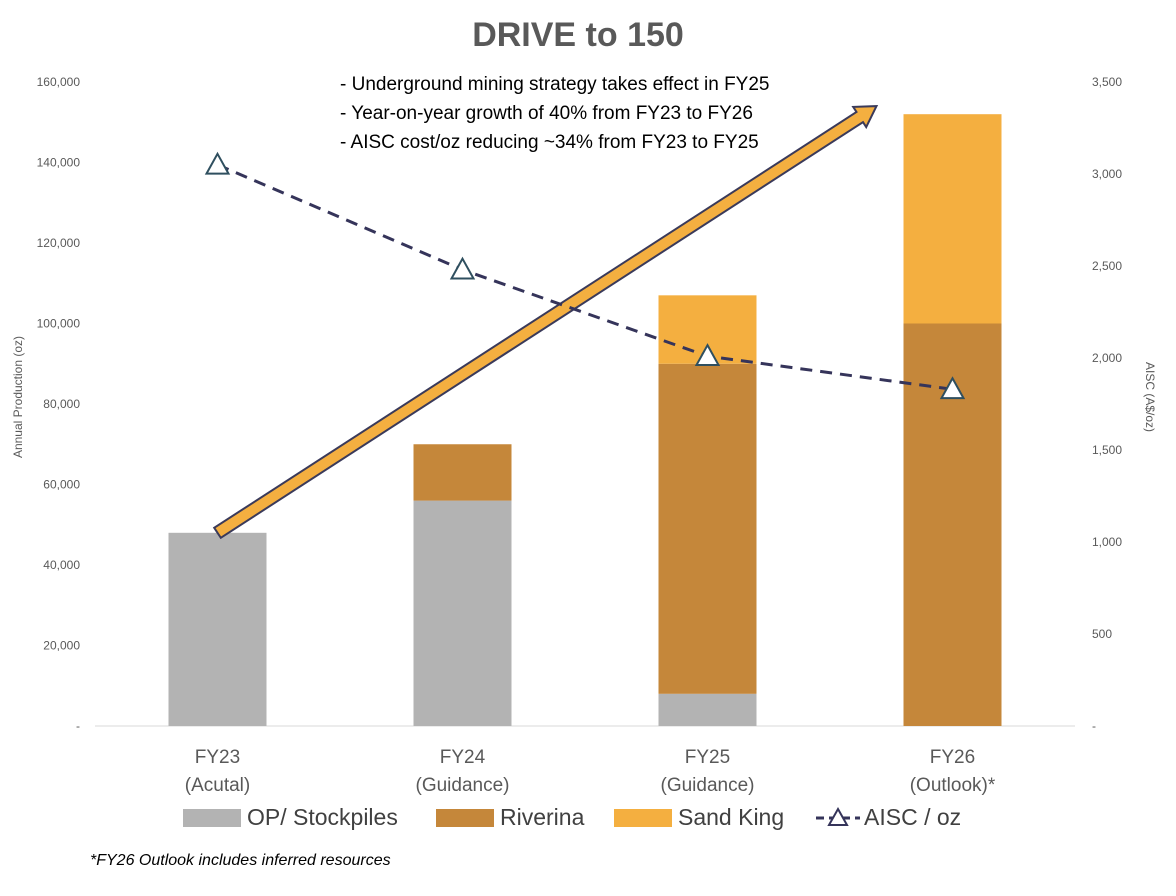  I want to click on legend-label-sand-king: Sand King, so click(731, 817).